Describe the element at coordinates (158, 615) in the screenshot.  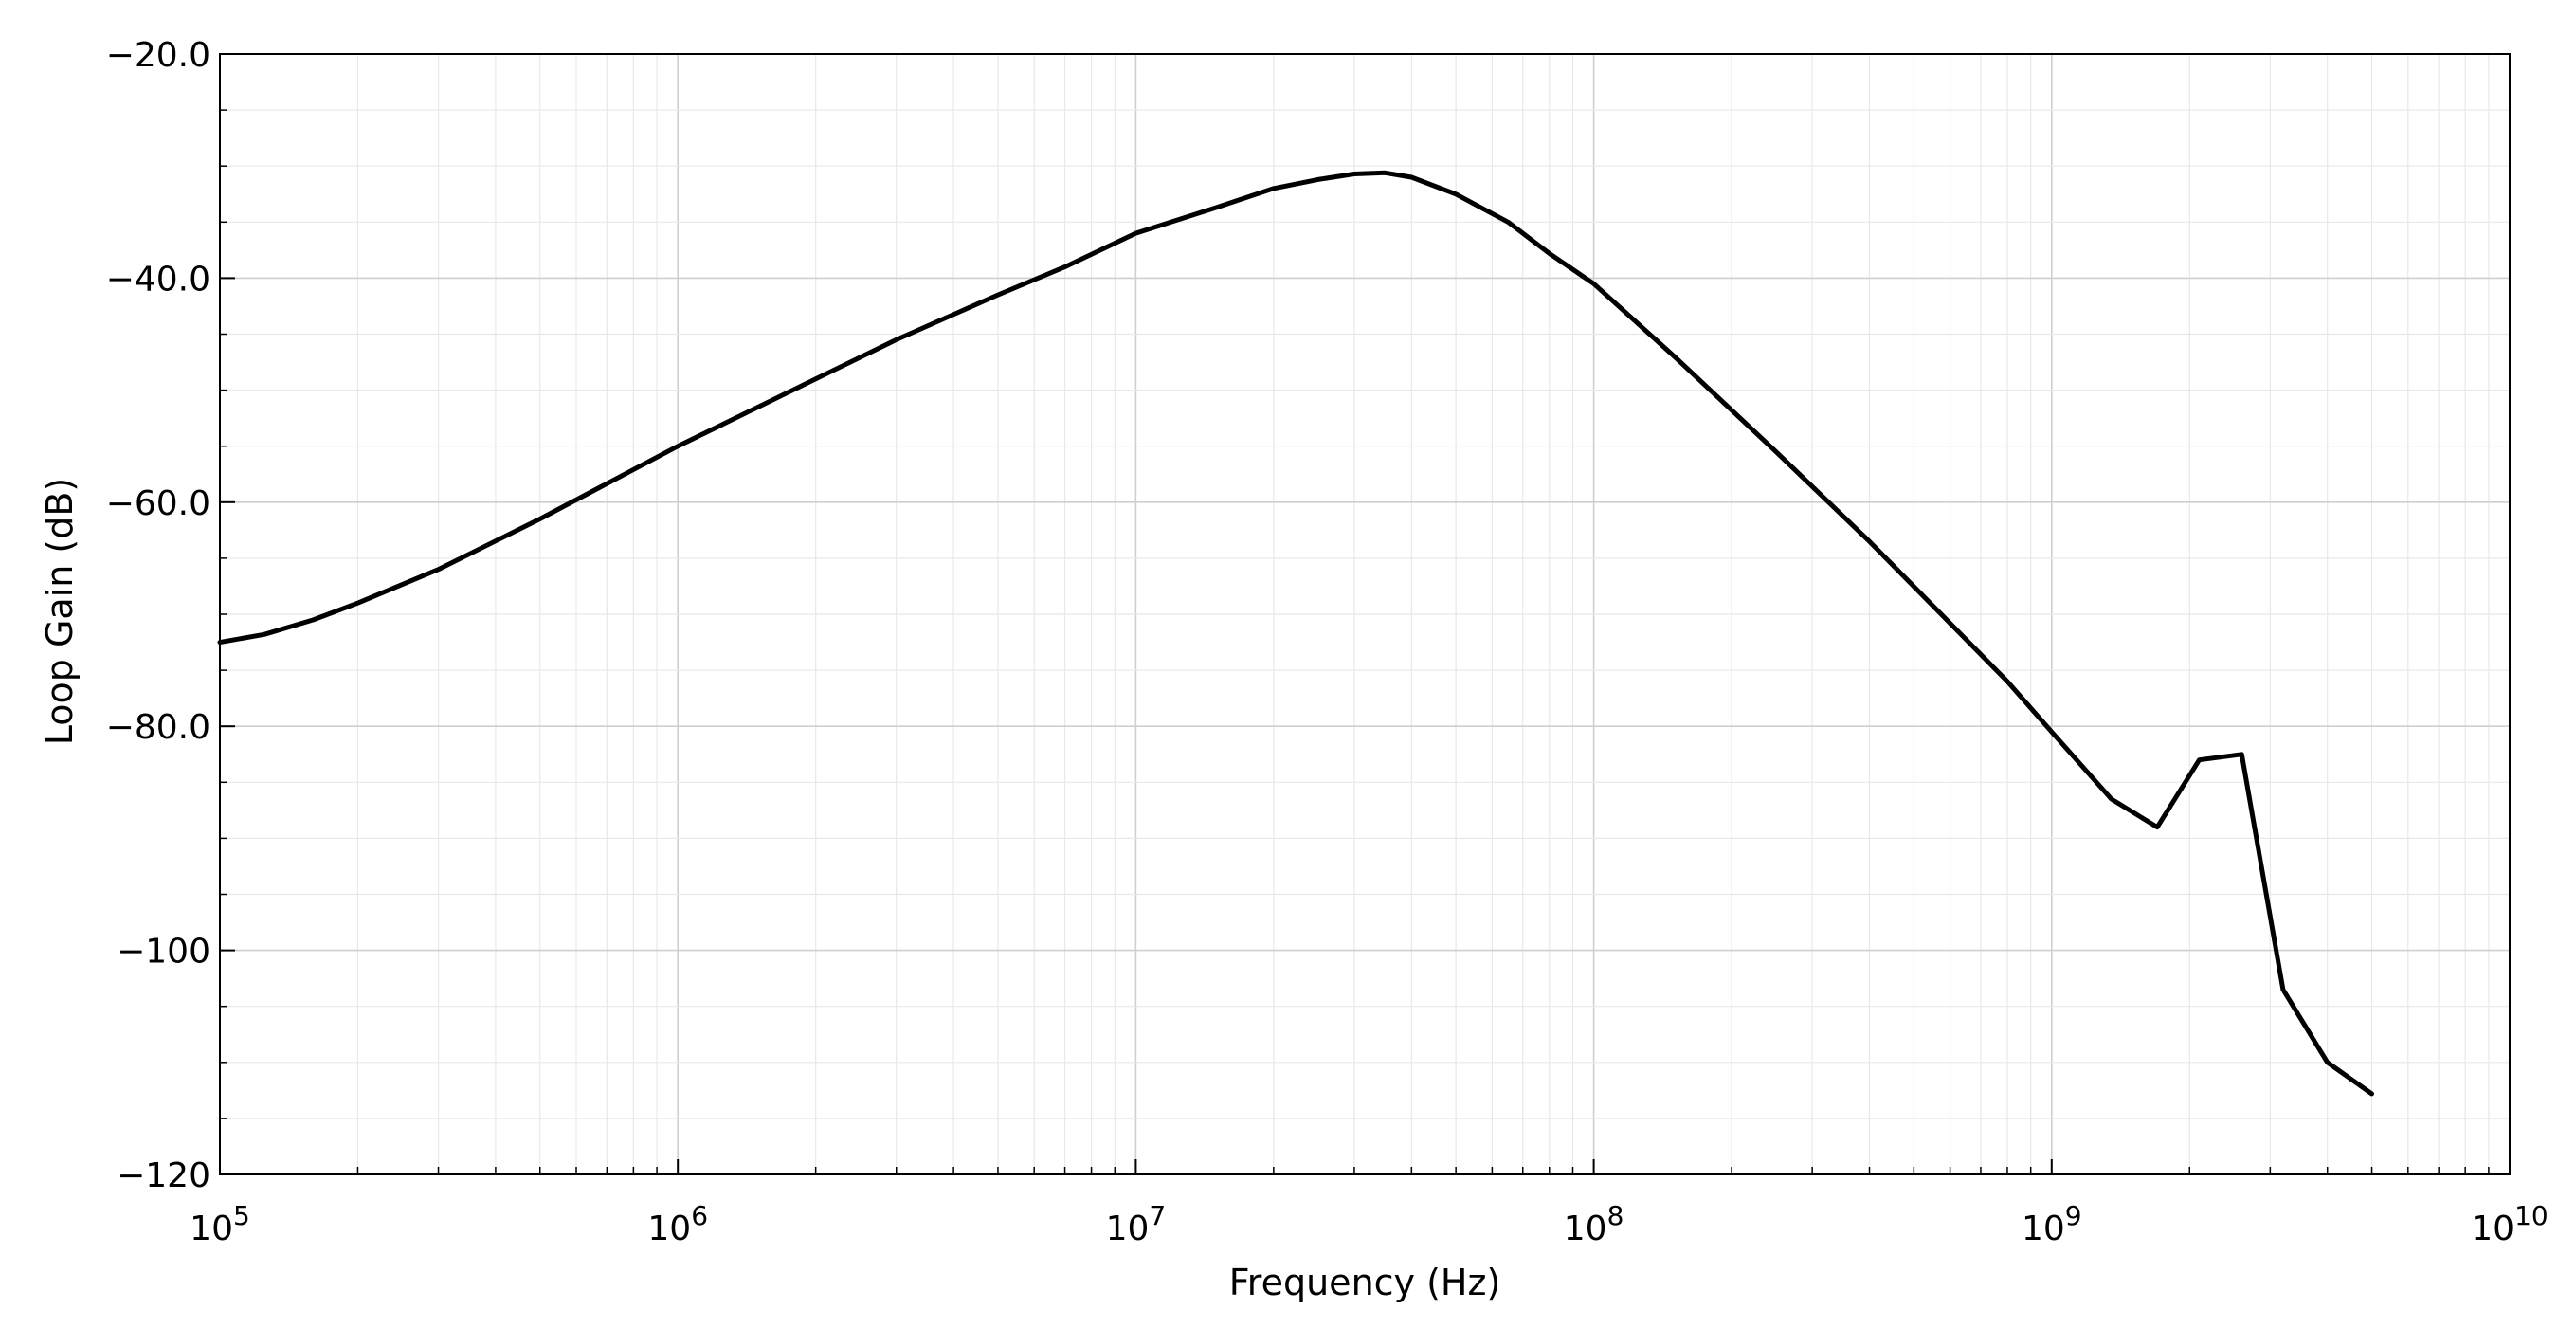
I see `y-tick-labels: −20.0 −40.0 −60.0 −80.0 −100 −120` at that location.